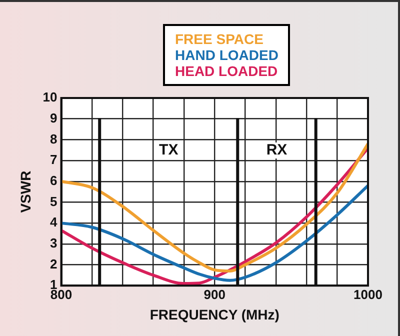 The height and width of the screenshot is (336, 400). Describe the element at coordinates (54, 201) in the screenshot. I see `y-tick-label: 5` at that location.